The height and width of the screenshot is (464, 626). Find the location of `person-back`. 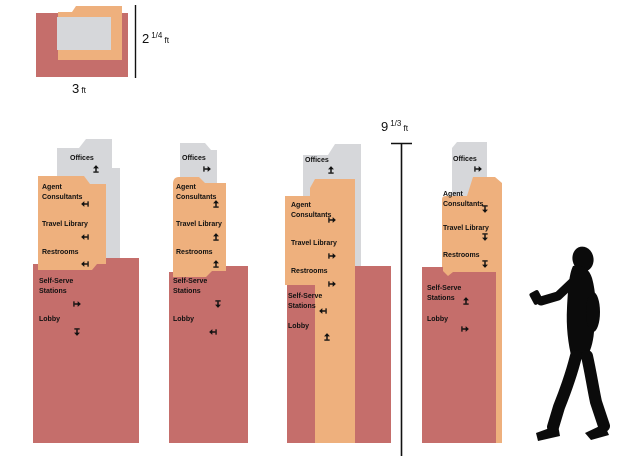

person-back is located at coordinates (593, 312).